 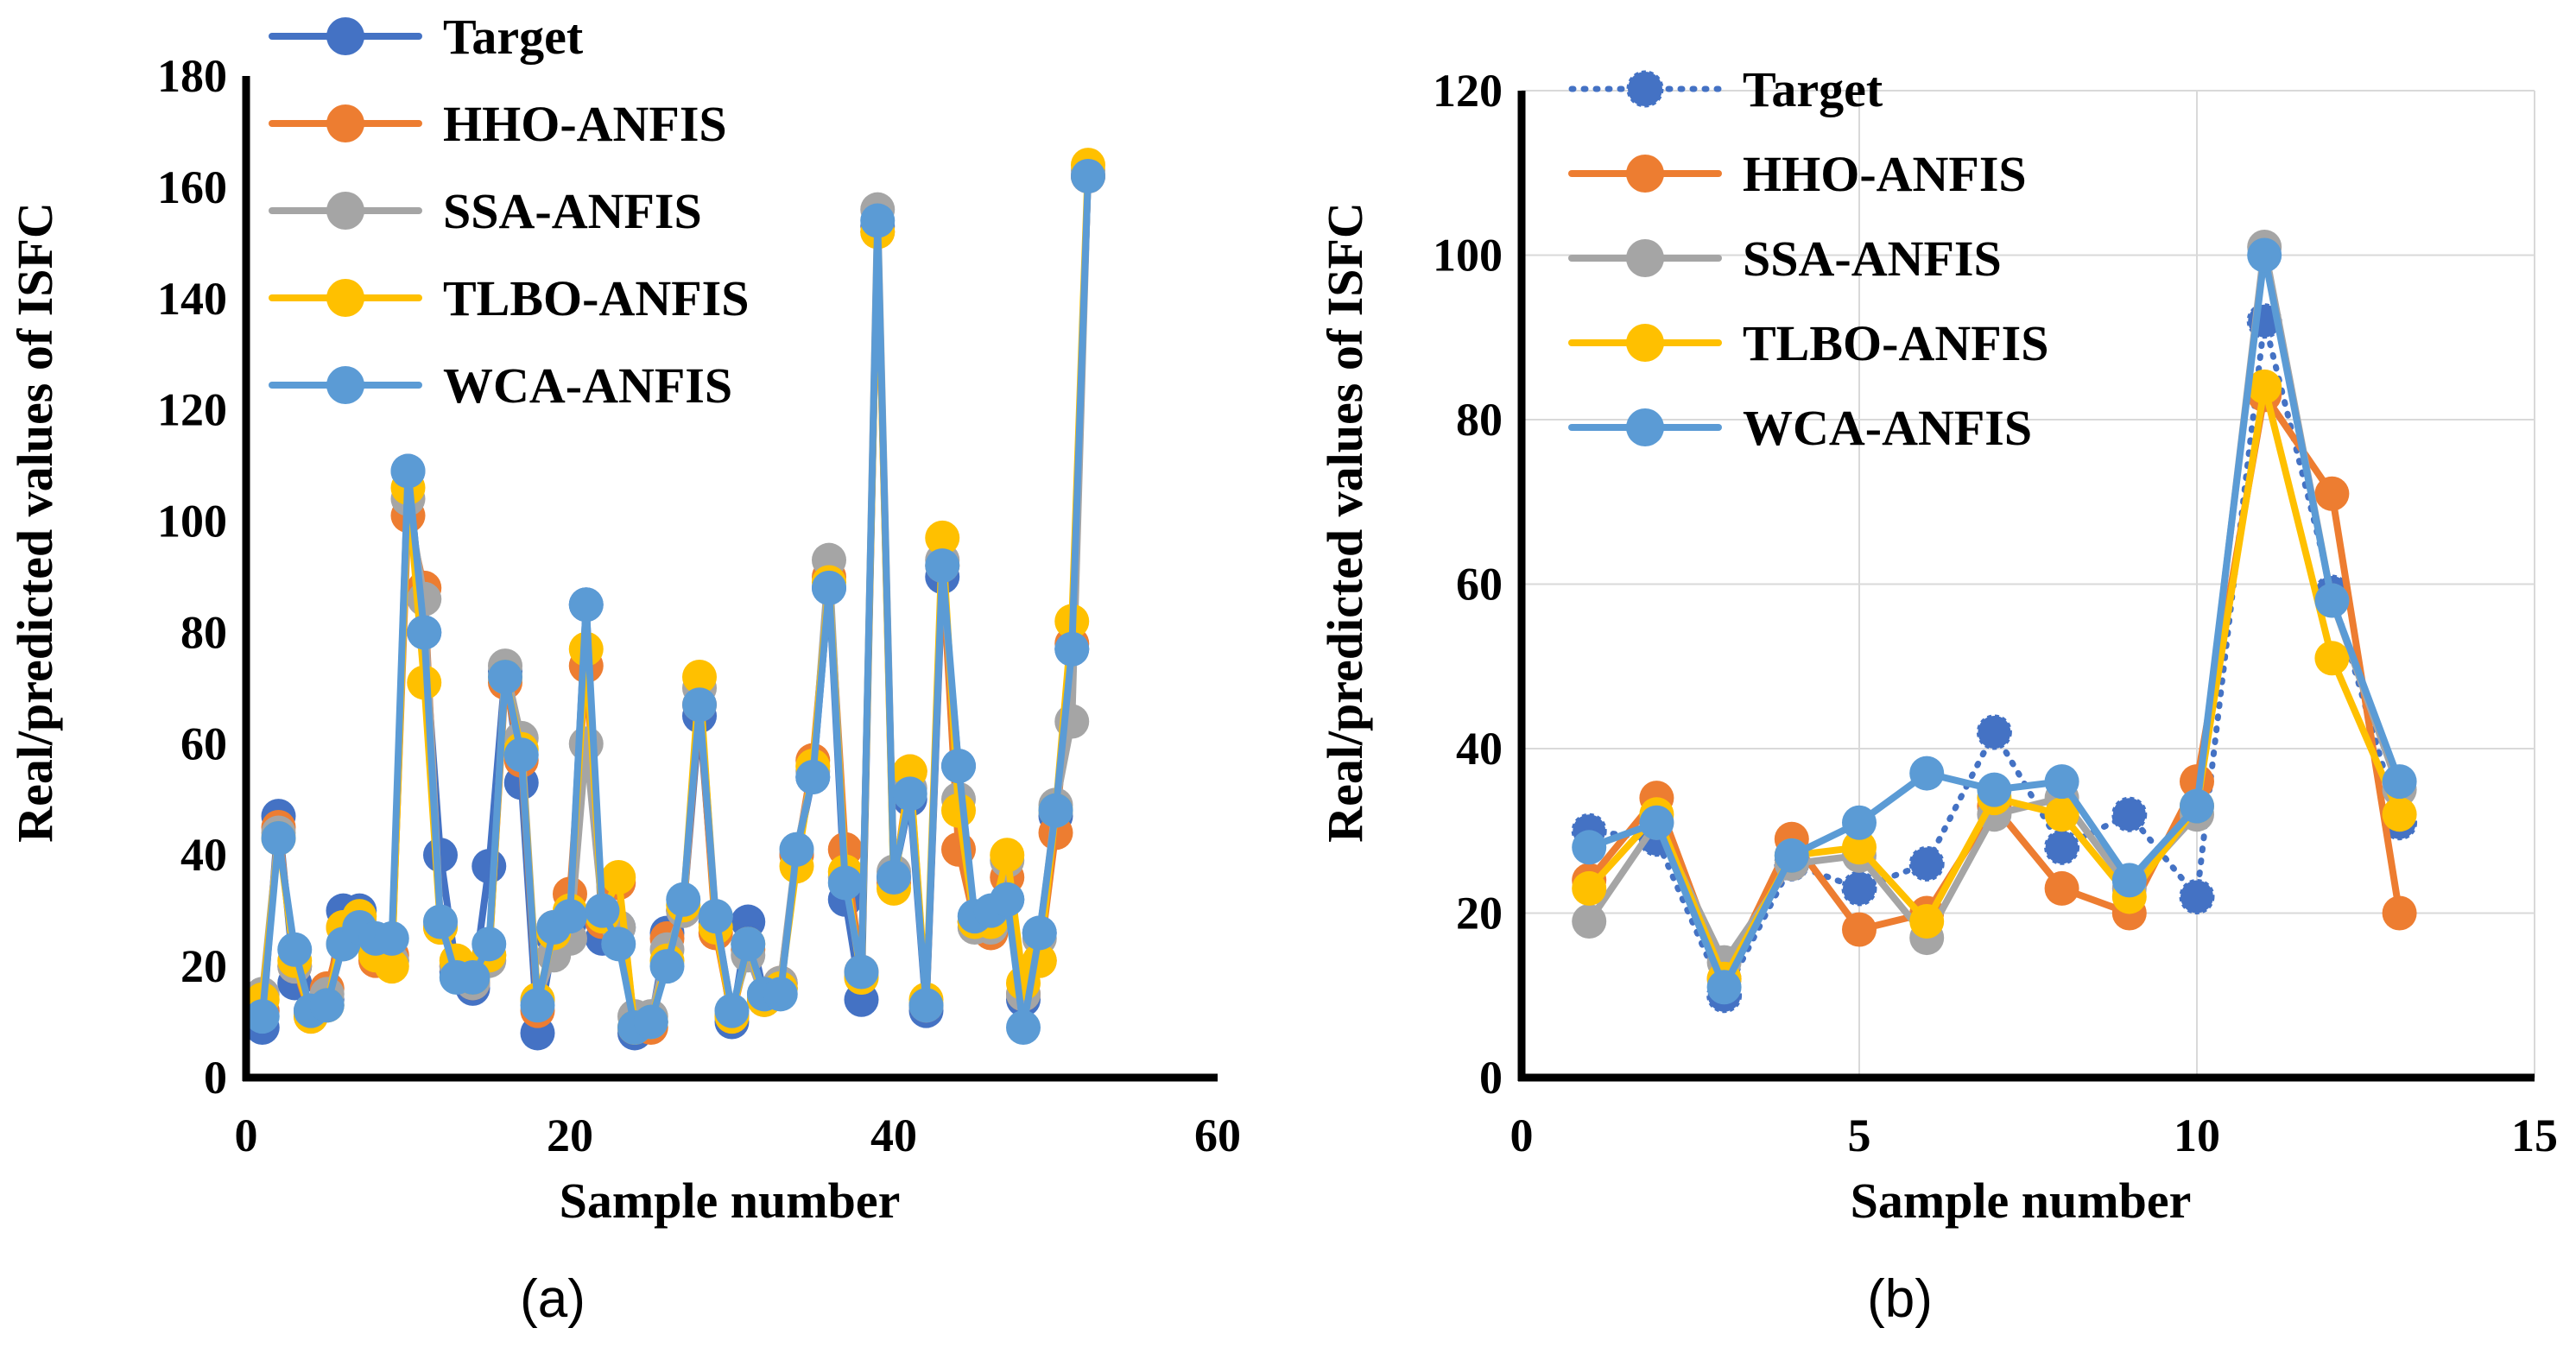 I want to click on y-axis-title-b: Real/predicted values of ISFC, so click(x=1345, y=523).